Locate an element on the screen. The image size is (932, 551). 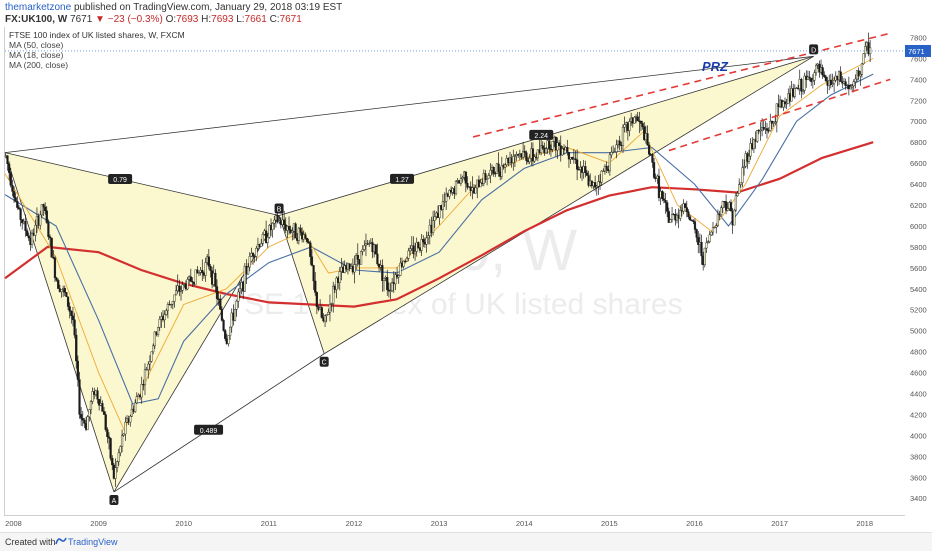
price-tick: 6800 is located at coordinates (918, 142).